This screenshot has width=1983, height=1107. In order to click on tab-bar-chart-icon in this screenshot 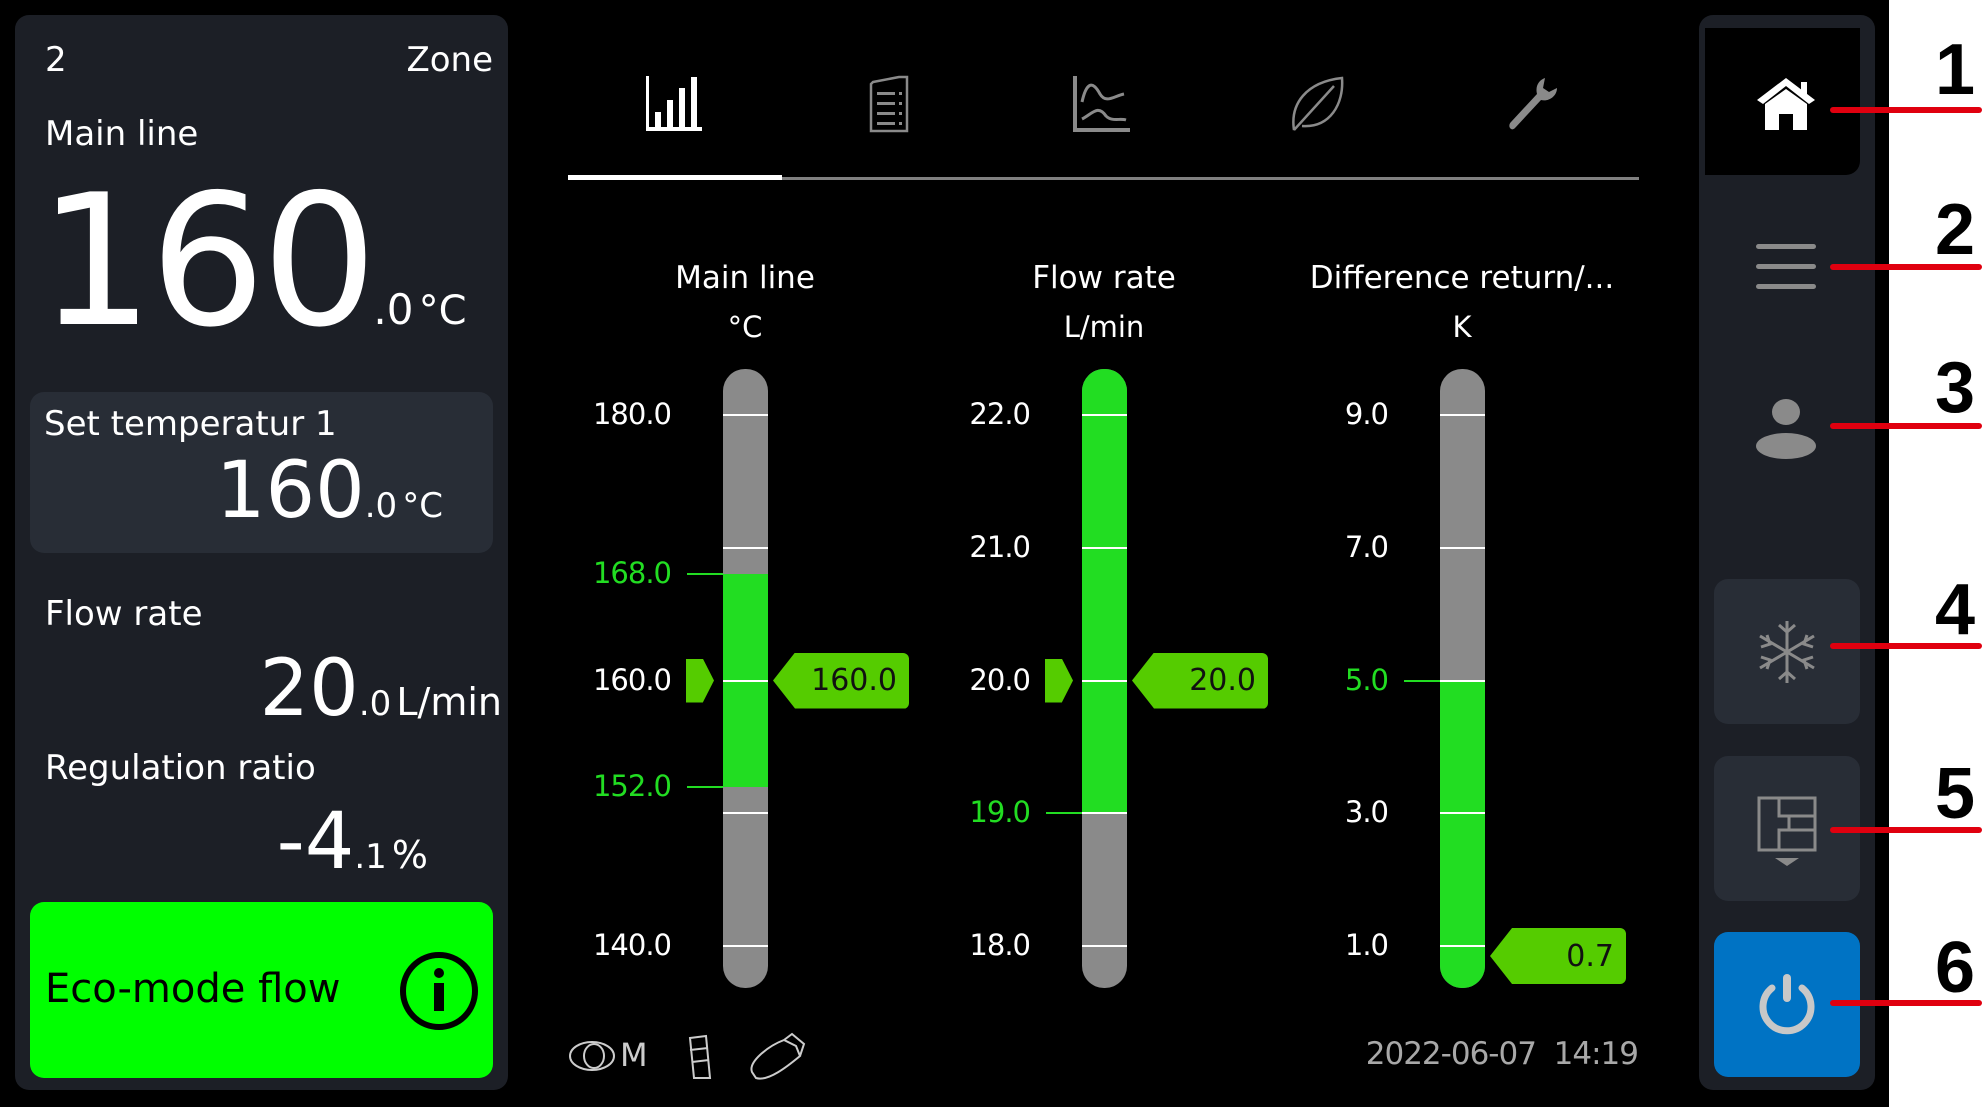, I will do `click(674, 104)`.